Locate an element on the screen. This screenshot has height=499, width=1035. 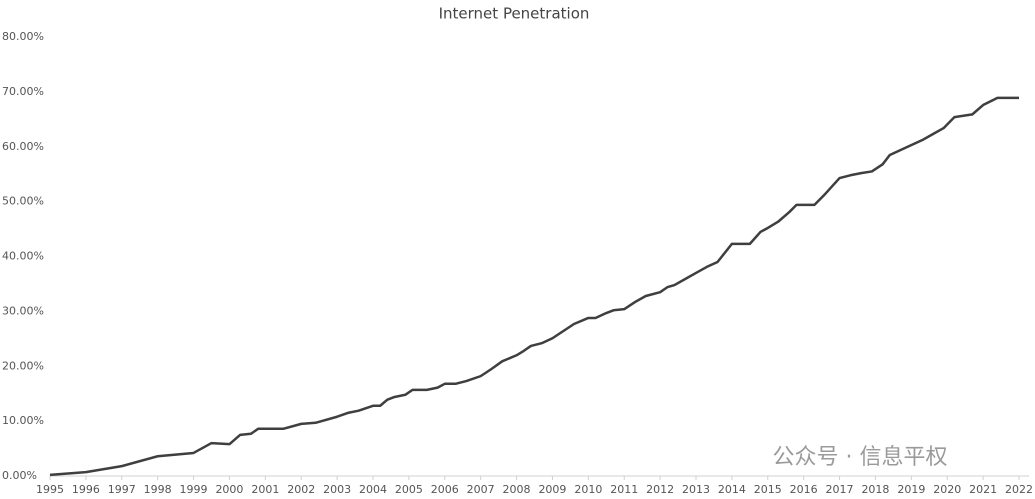
x-tick-label: 2000 is located at coordinates (229, 489).